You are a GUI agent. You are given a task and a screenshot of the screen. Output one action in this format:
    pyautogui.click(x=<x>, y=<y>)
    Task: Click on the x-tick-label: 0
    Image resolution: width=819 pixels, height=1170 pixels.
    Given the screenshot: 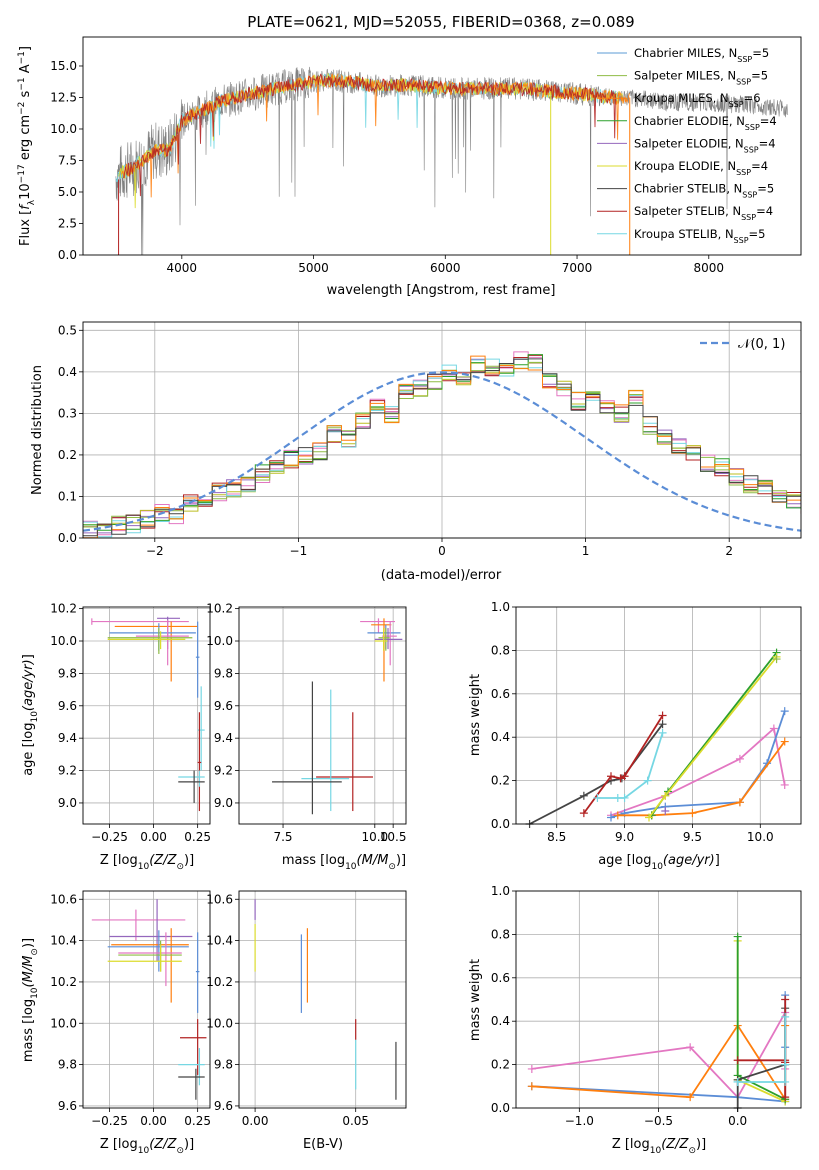 What is the action you would take?
    pyautogui.click(x=442, y=551)
    